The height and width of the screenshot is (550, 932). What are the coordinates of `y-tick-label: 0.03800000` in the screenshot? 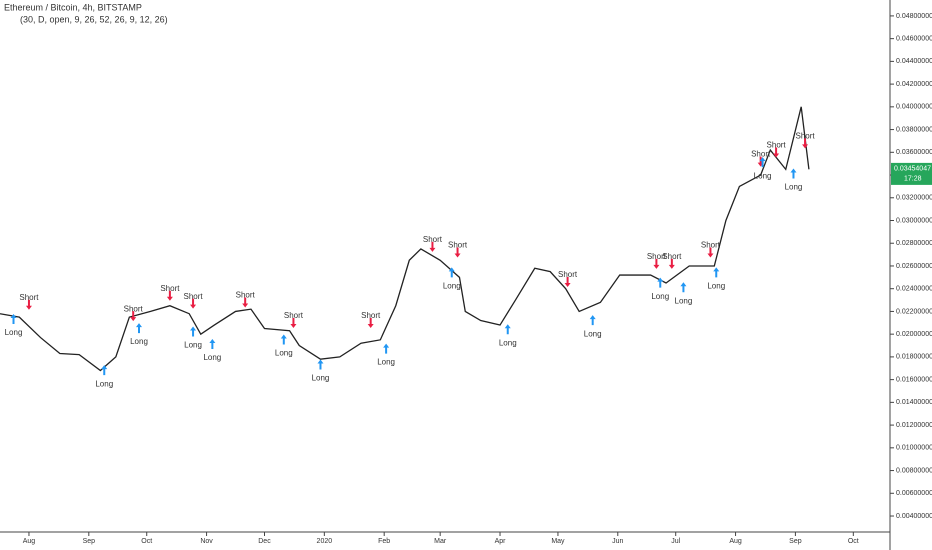 It's located at (914, 129).